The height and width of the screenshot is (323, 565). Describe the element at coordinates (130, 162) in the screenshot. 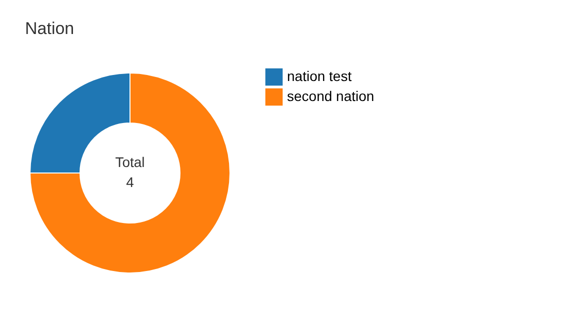

I see `text: Total` at that location.